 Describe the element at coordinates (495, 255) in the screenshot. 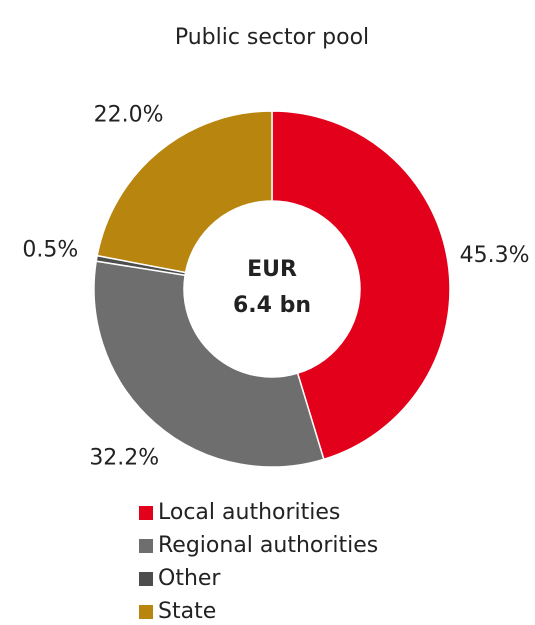

I see `data-label: 45.3%` at that location.